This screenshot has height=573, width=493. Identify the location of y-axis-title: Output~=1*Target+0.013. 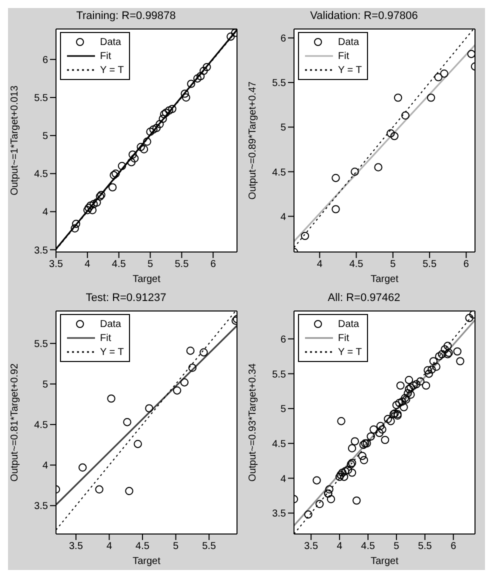
(15, 140).